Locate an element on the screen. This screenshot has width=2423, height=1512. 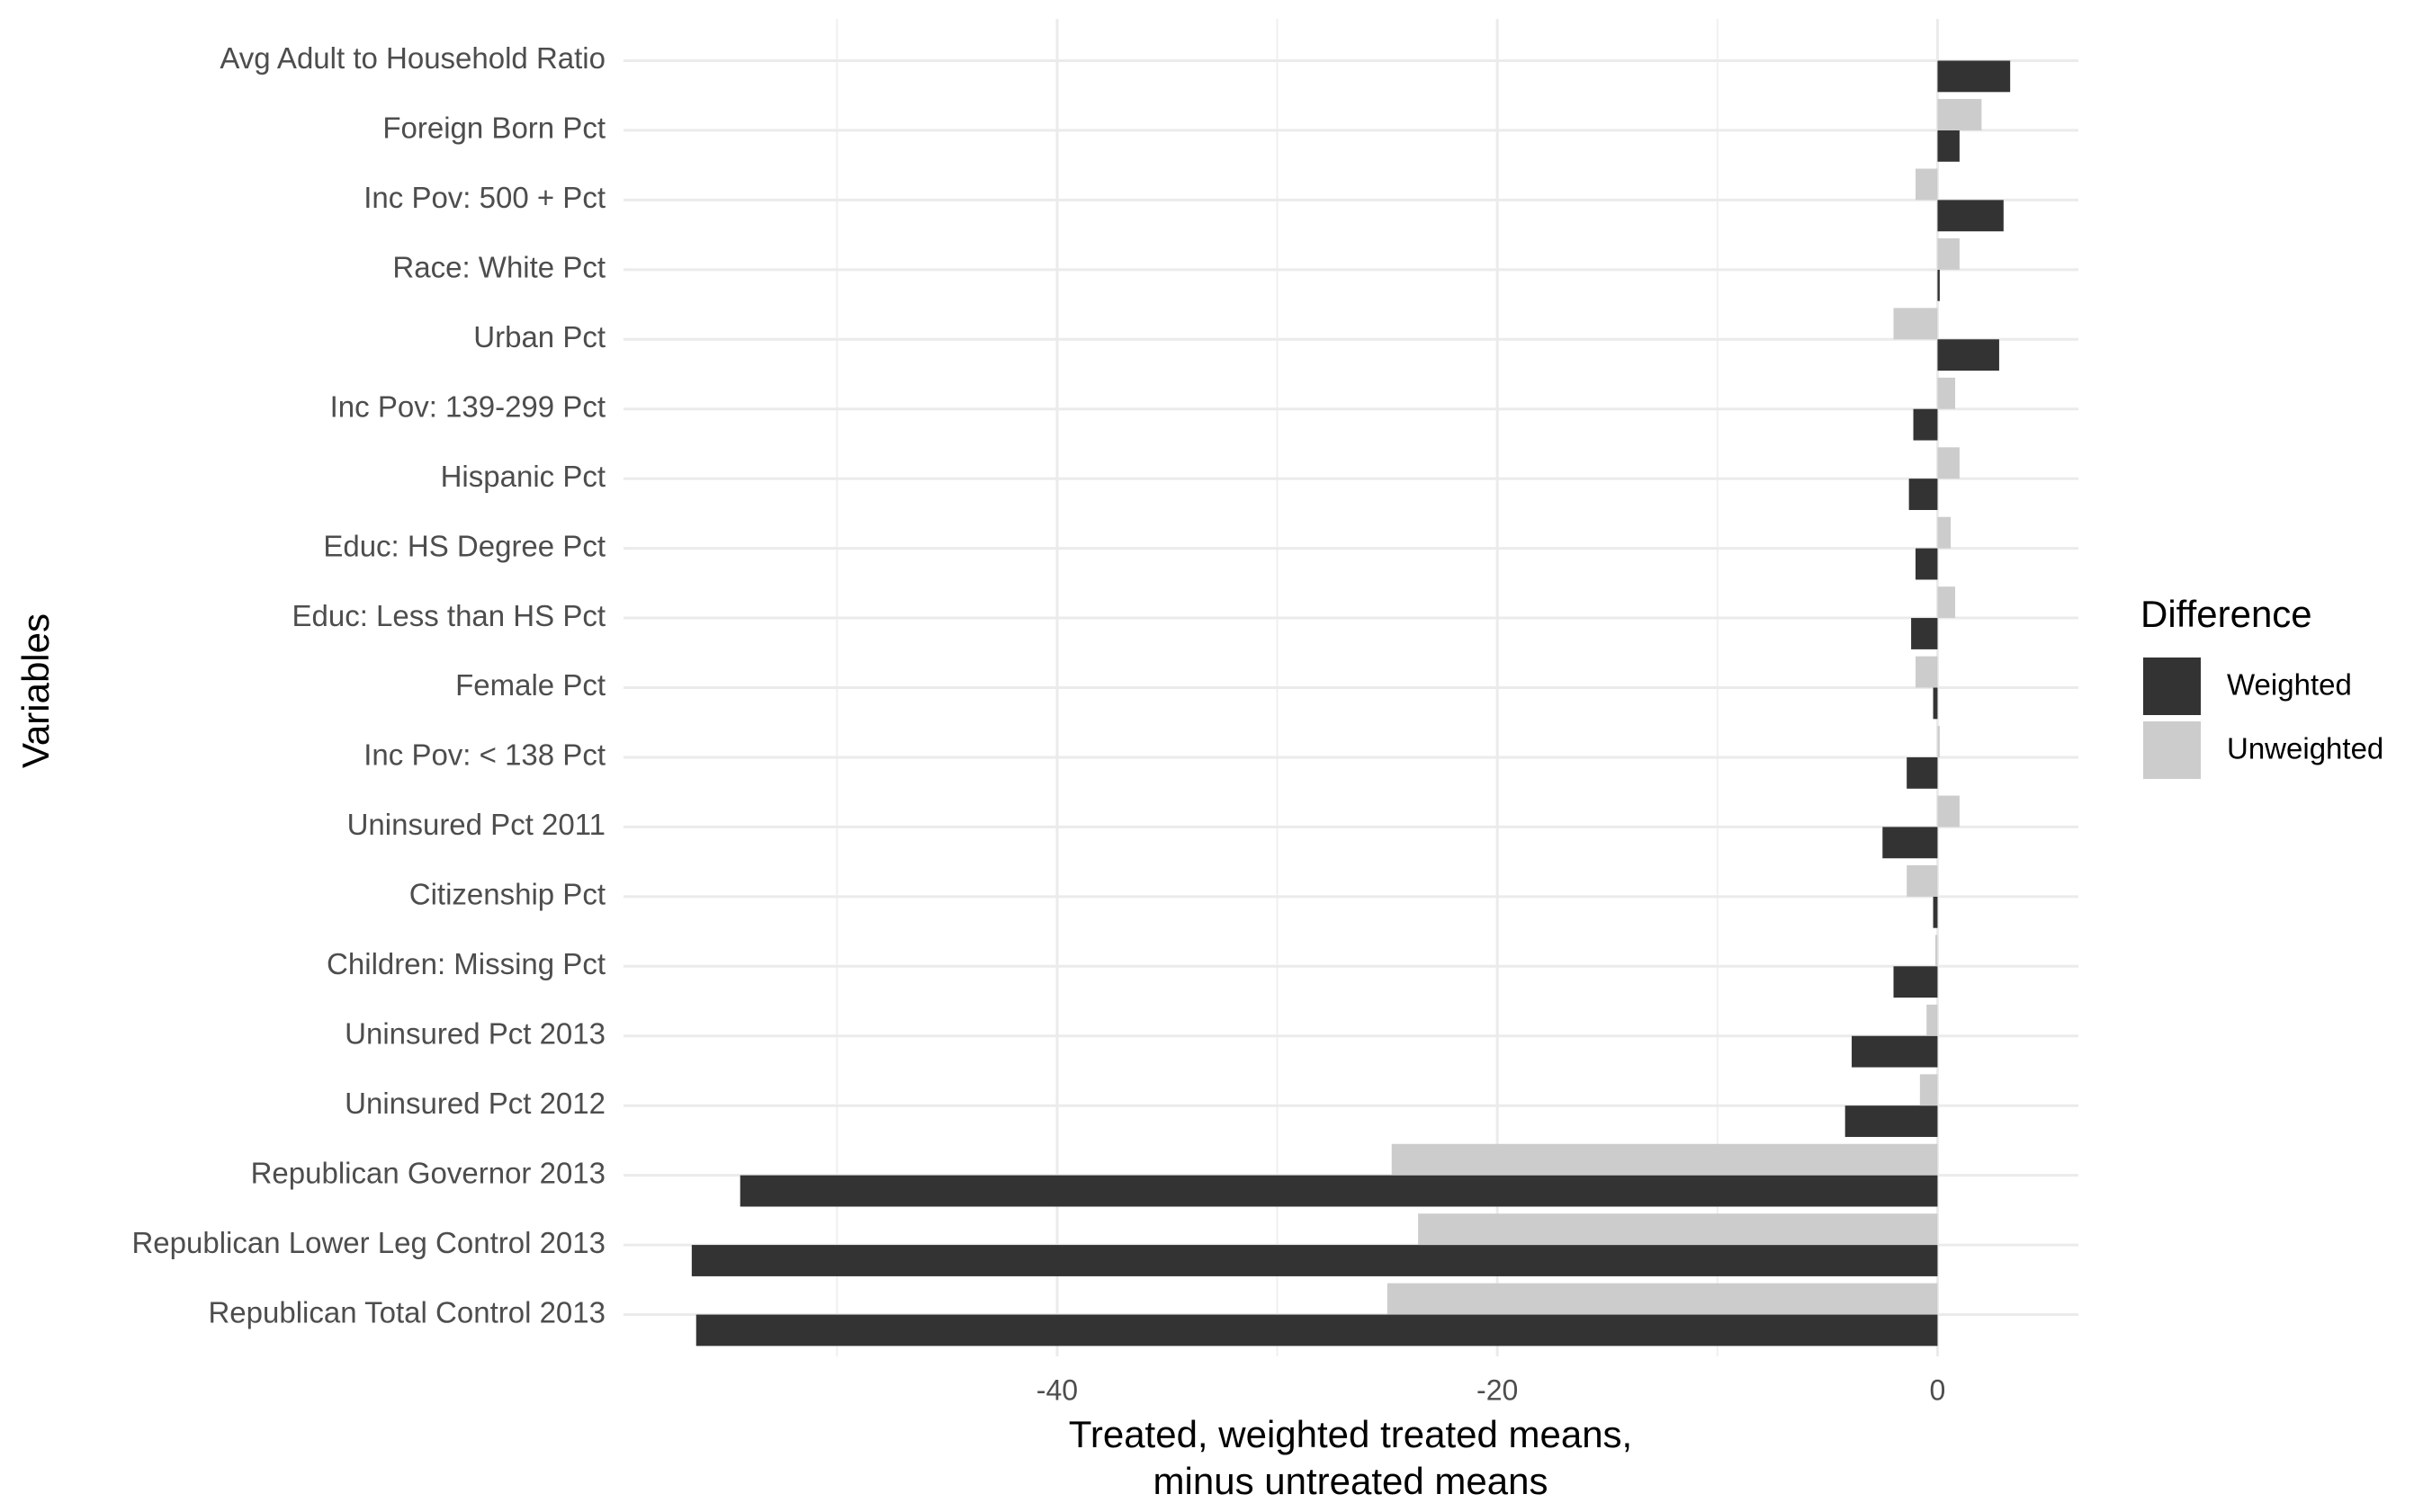
x-tick-label: -40 is located at coordinates (1057, 1389).